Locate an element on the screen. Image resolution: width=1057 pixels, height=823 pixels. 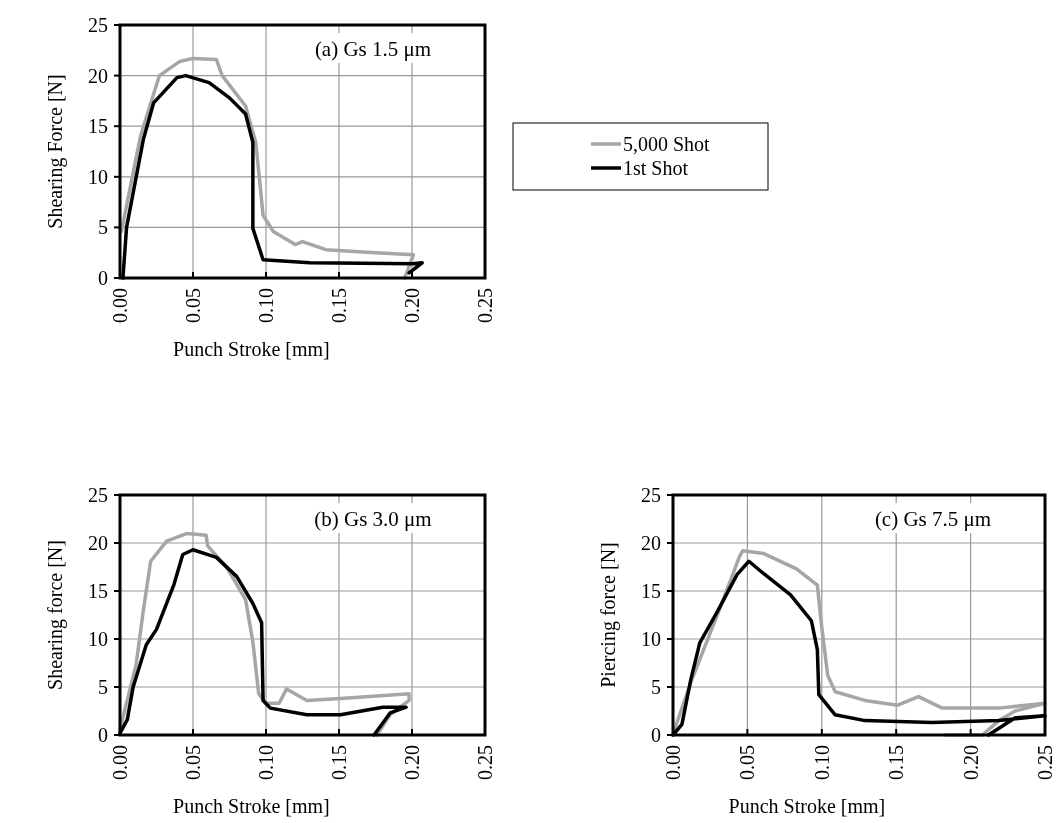
y-axis-title: Piercing force [N] is located at coordinates (608, 615).